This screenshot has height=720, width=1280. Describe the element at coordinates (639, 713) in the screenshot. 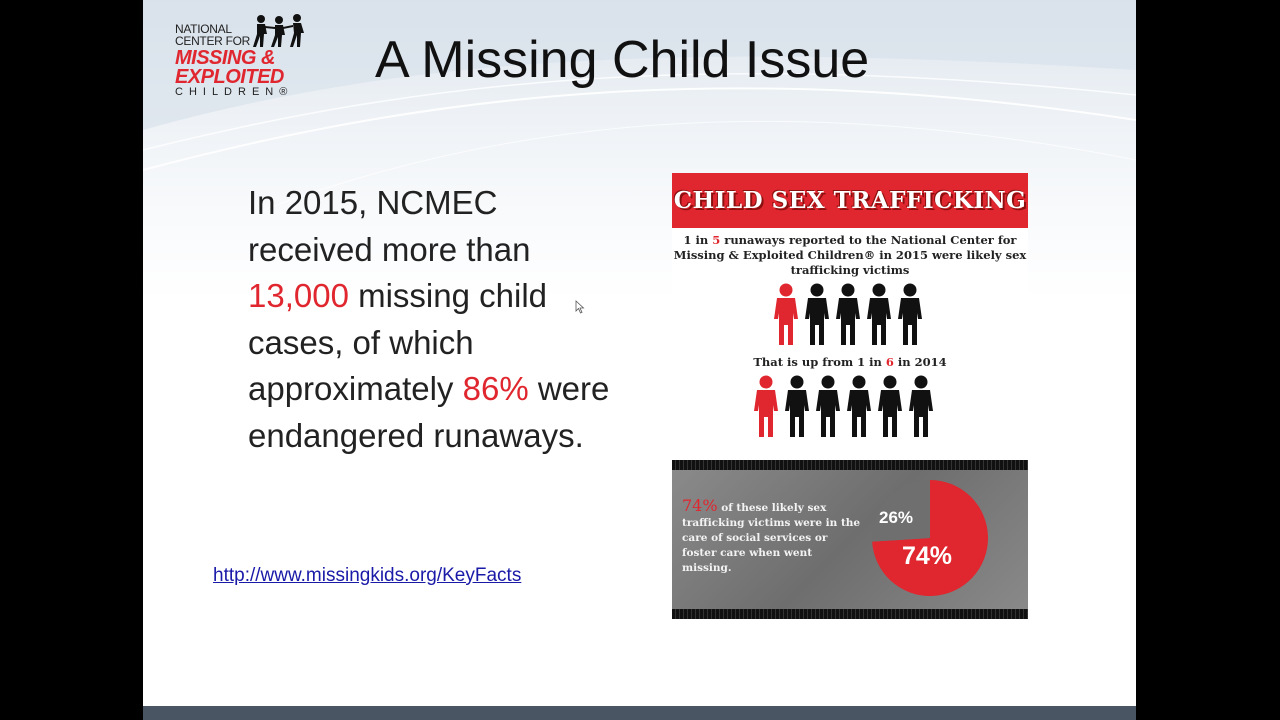

I see `slide-bottom-bar` at that location.